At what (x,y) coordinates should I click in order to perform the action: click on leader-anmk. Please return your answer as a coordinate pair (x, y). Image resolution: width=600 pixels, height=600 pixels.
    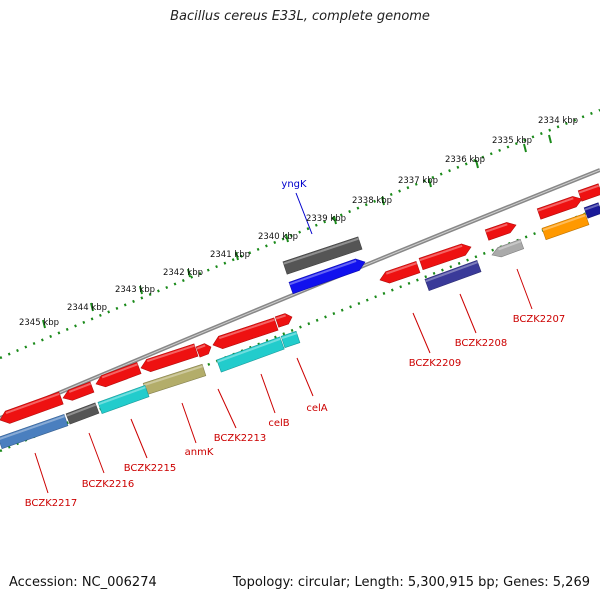
    Looking at the image, I should click on (189, 423).